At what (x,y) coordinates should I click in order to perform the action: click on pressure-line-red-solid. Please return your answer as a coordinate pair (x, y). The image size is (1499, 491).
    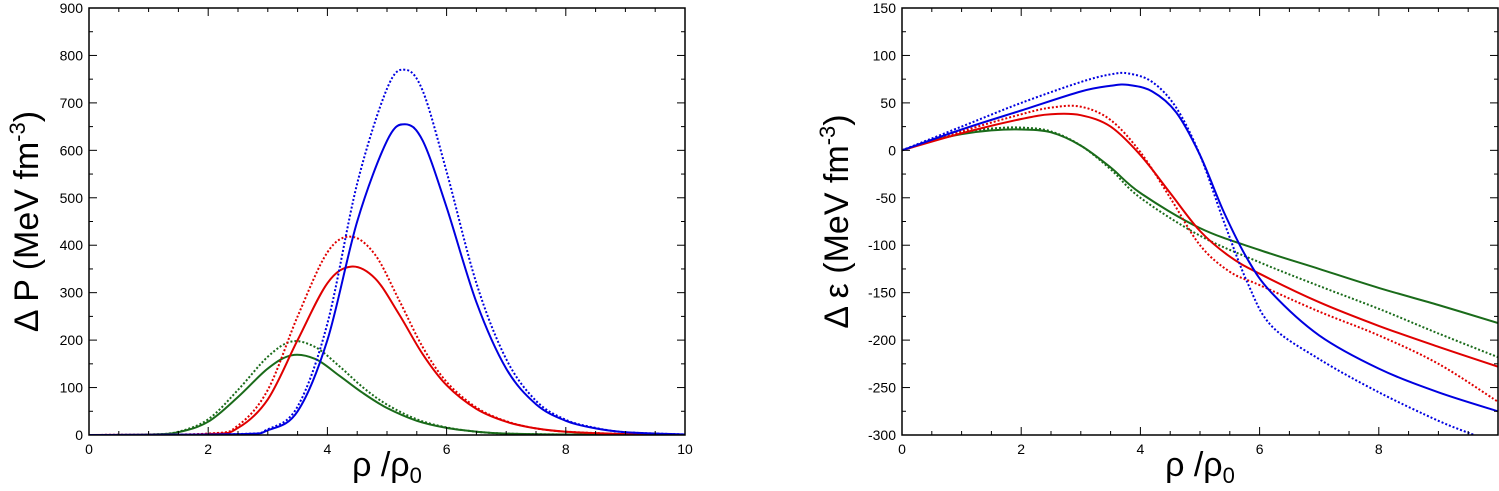
    Looking at the image, I should click on (387, 350).